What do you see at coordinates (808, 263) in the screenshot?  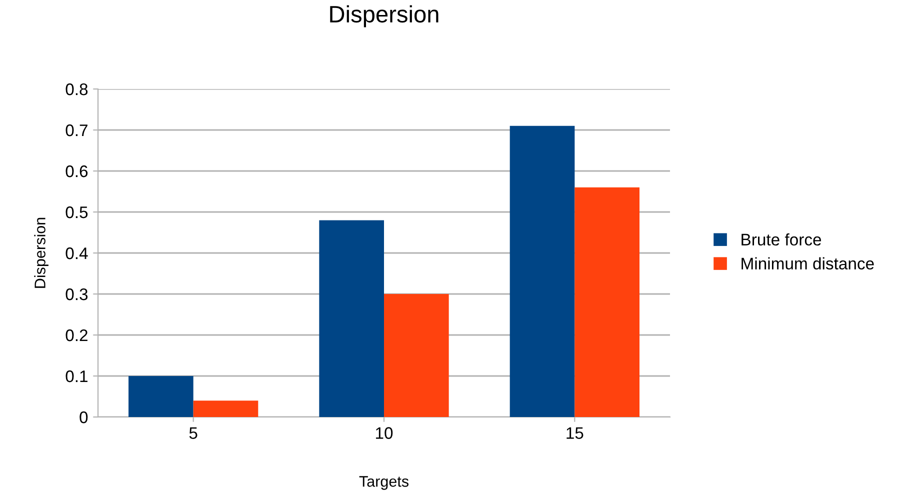 I see `legend-label: Minimum distance` at bounding box center [808, 263].